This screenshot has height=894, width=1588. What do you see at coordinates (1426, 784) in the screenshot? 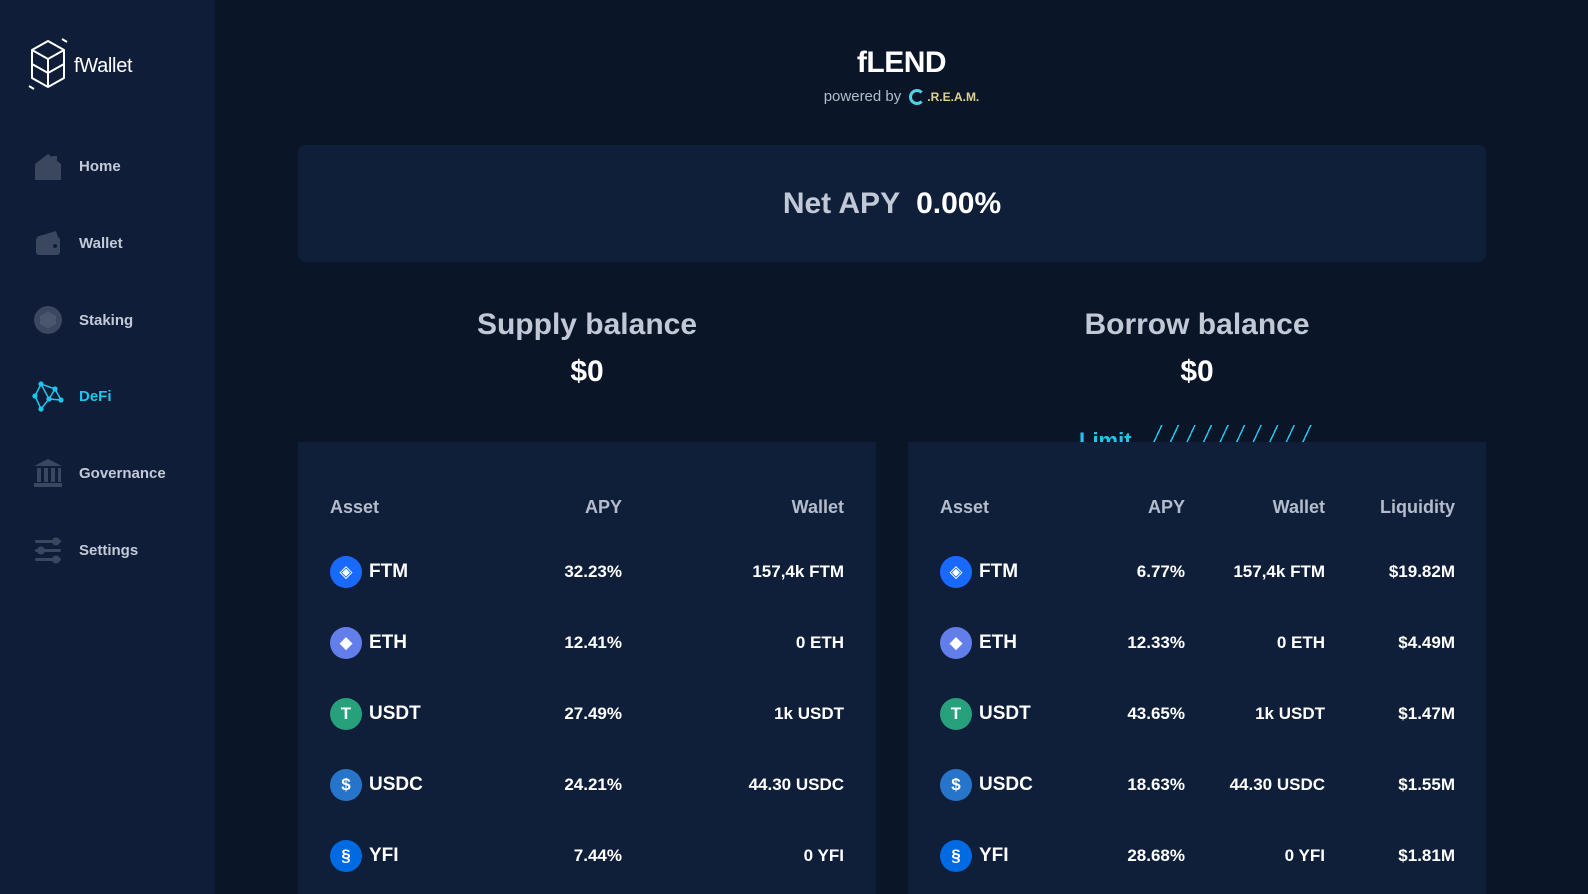
I see `liquidity-value: $1.55M` at bounding box center [1426, 784].